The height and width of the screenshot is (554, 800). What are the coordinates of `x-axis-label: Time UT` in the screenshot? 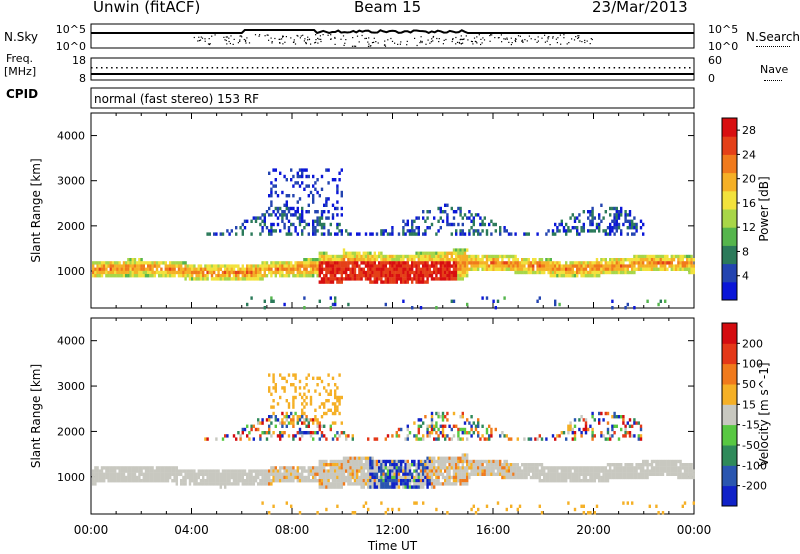 It's located at (392, 546).